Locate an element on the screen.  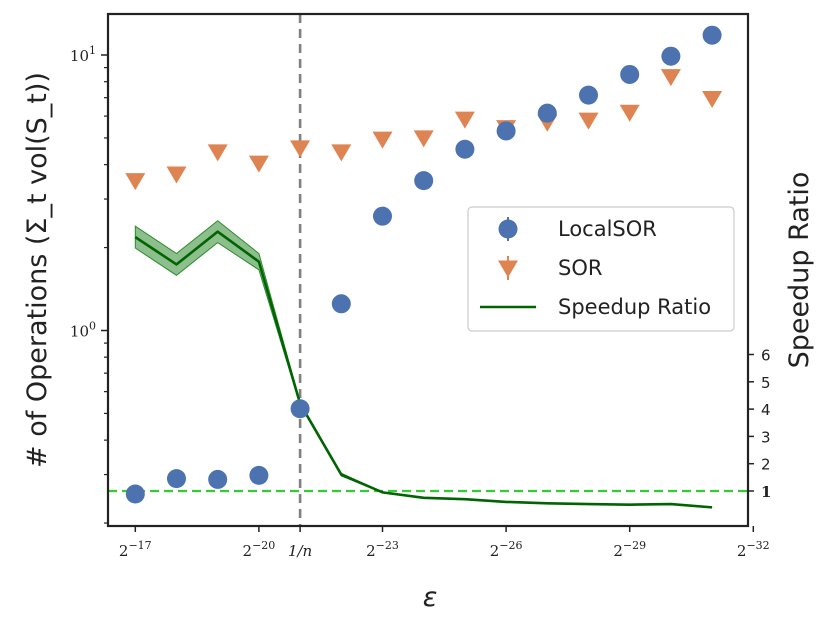
y2-axis-label: Speedup Ratio is located at coordinates (799, 270).